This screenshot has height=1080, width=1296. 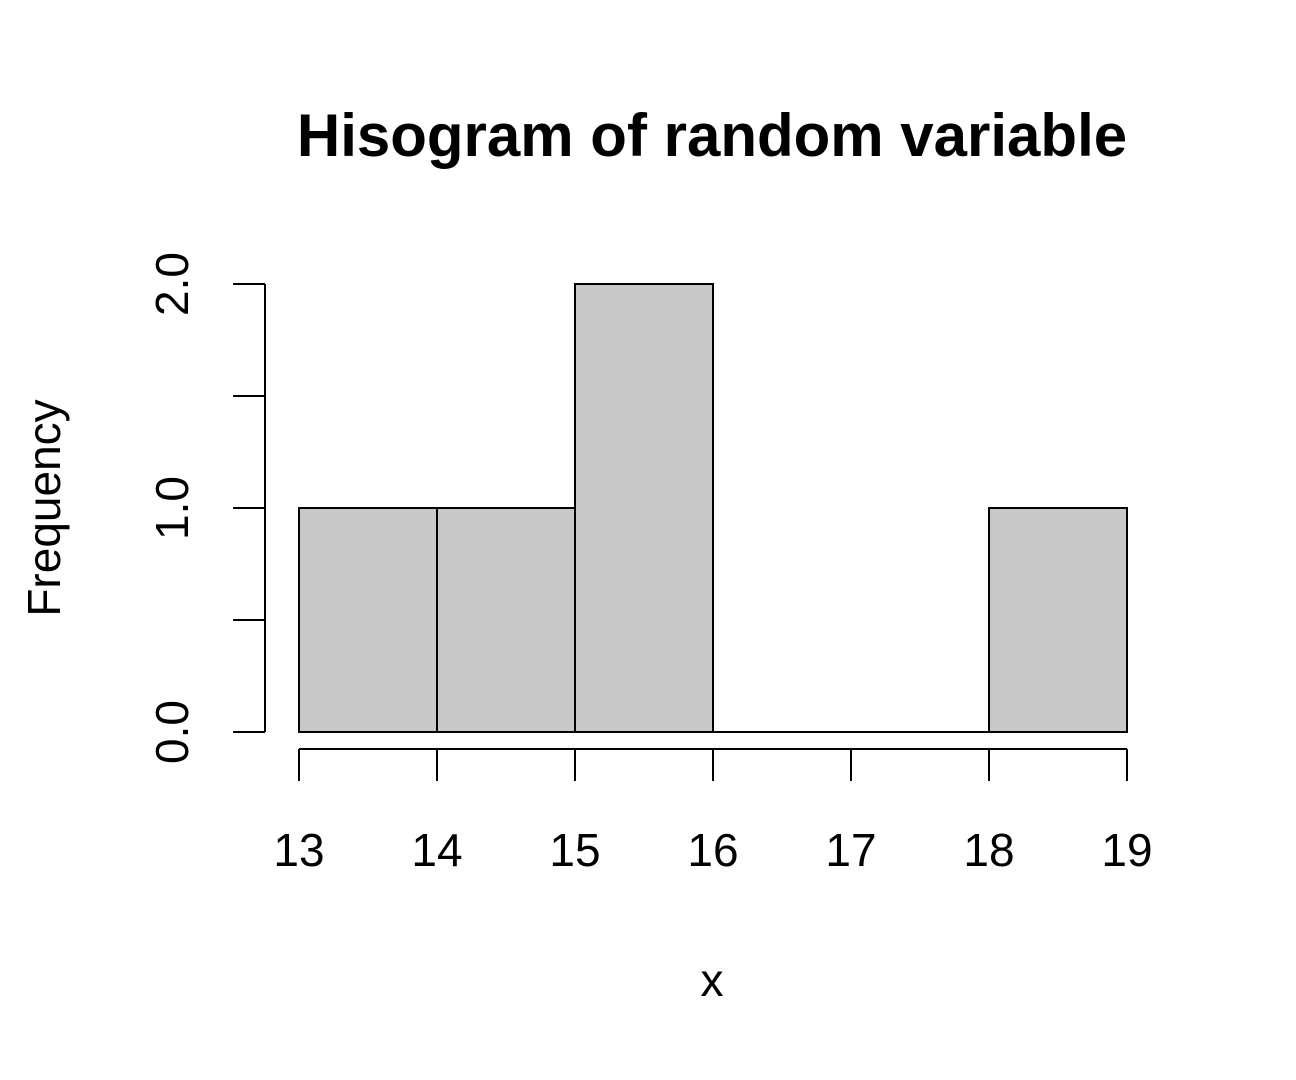 What do you see at coordinates (712, 135) in the screenshot?
I see `chart-title: Hisogram of random variable` at bounding box center [712, 135].